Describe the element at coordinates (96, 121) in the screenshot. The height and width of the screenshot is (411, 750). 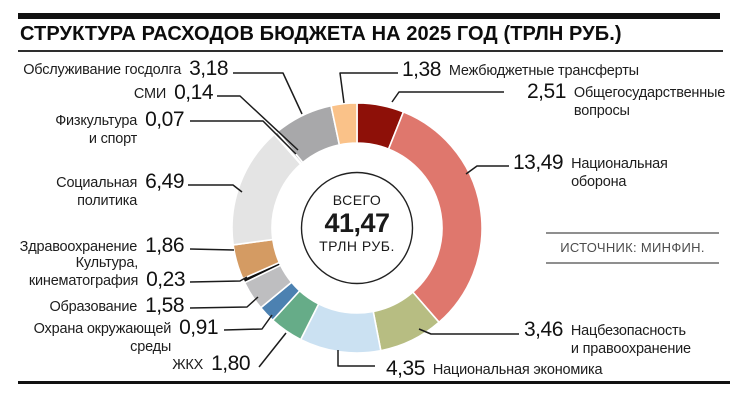
I see `callout-label: Физкультура` at that location.